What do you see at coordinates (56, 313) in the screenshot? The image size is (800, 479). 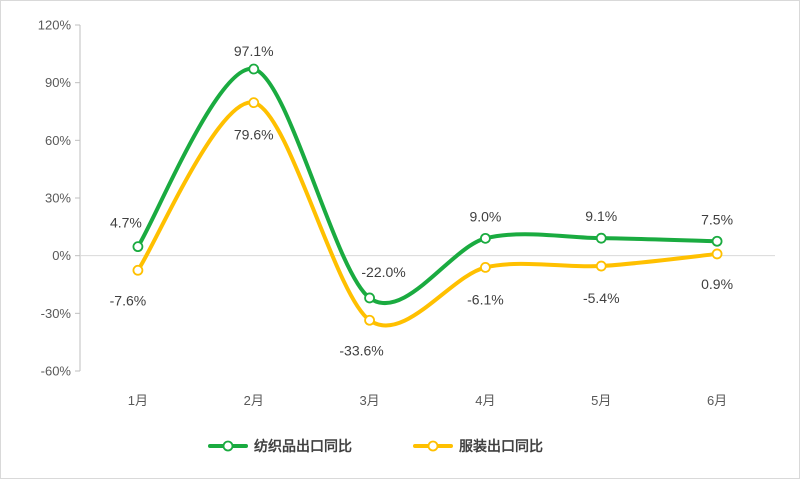 I see `y-tick-label: -30%` at bounding box center [56, 313].